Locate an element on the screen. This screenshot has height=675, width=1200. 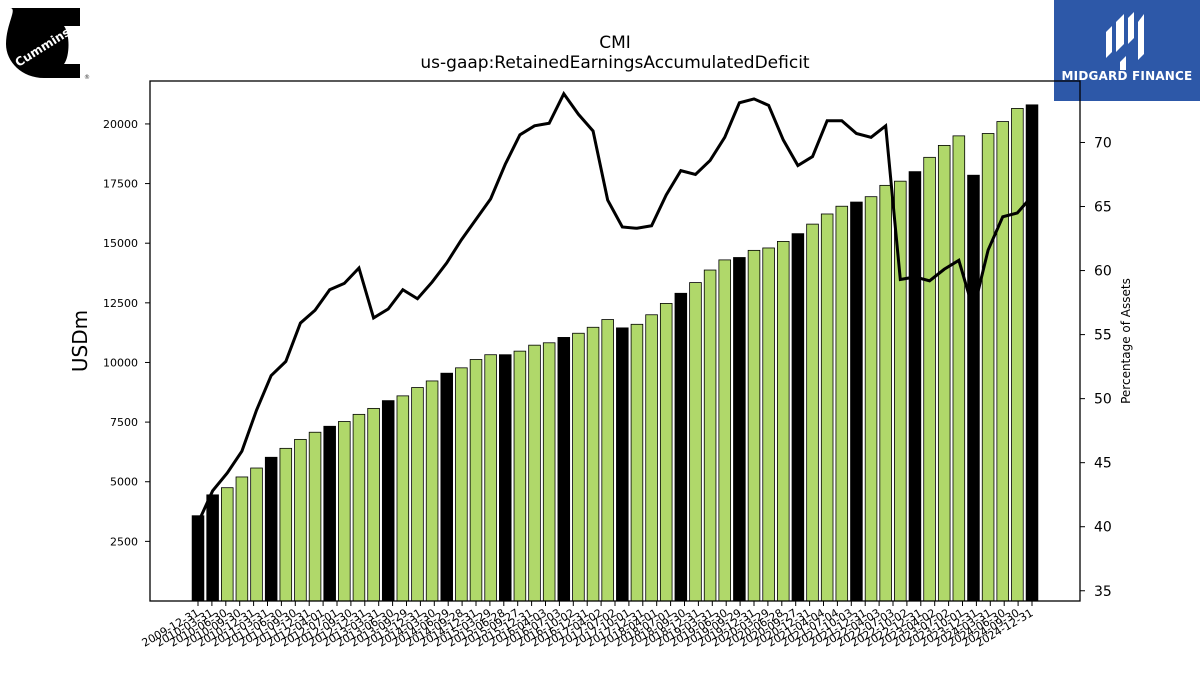
y2-tick-label: 50 is located at coordinates (1103, 400).